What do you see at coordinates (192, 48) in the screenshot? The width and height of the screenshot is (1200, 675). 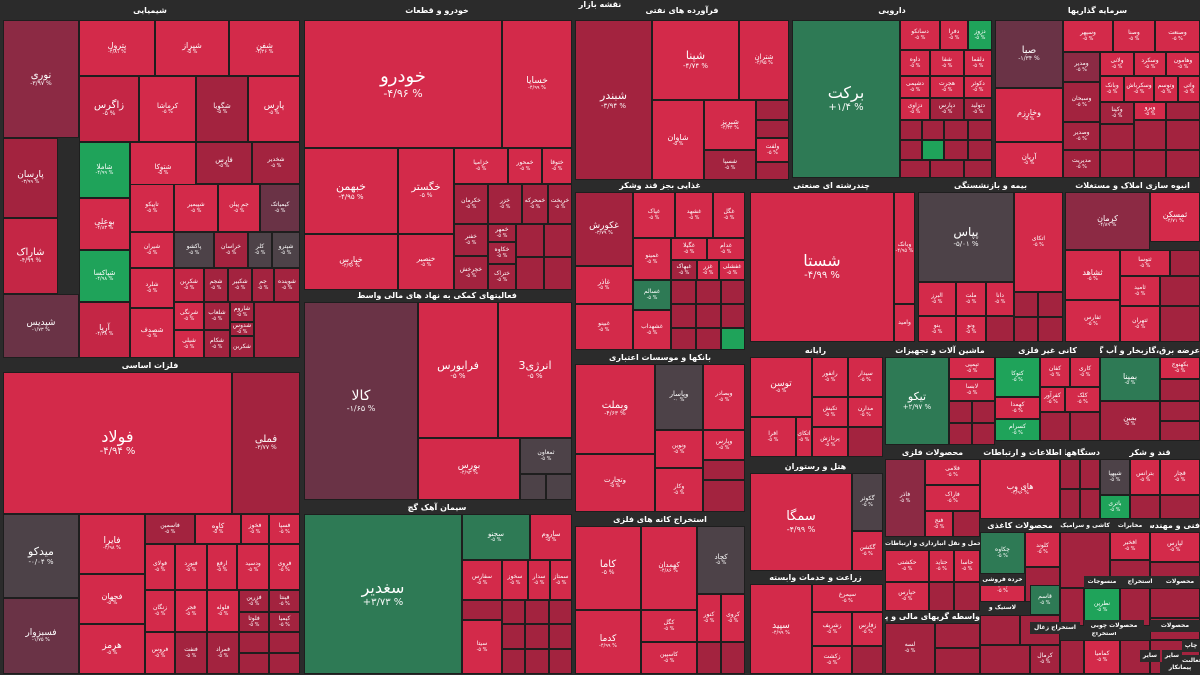 I see `stock-tile: شیراز -۵ %` at bounding box center [192, 48].